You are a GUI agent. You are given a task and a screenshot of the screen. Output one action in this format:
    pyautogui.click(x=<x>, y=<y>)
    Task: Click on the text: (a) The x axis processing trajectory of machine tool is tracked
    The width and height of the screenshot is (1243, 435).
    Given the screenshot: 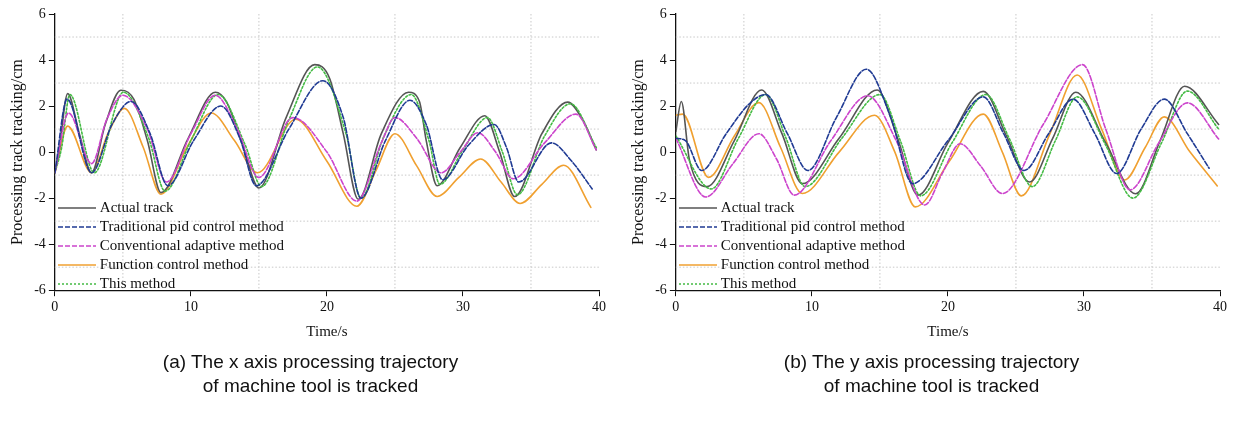 What is the action you would take?
    pyautogui.click(x=310, y=374)
    